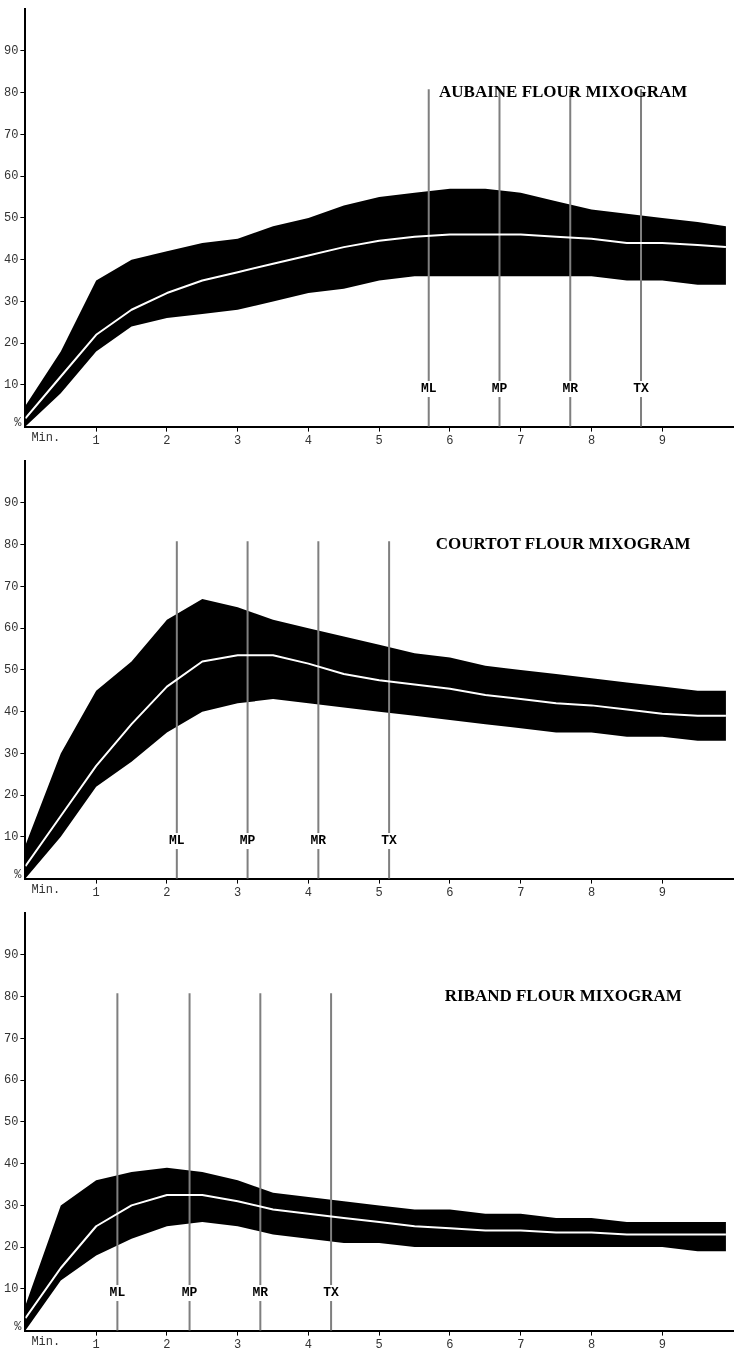 This screenshot has width=739, height=1356. Describe the element at coordinates (563, 92) in the screenshot. I see `text: AUBAINE FLOUR MIXOGRAM` at that location.